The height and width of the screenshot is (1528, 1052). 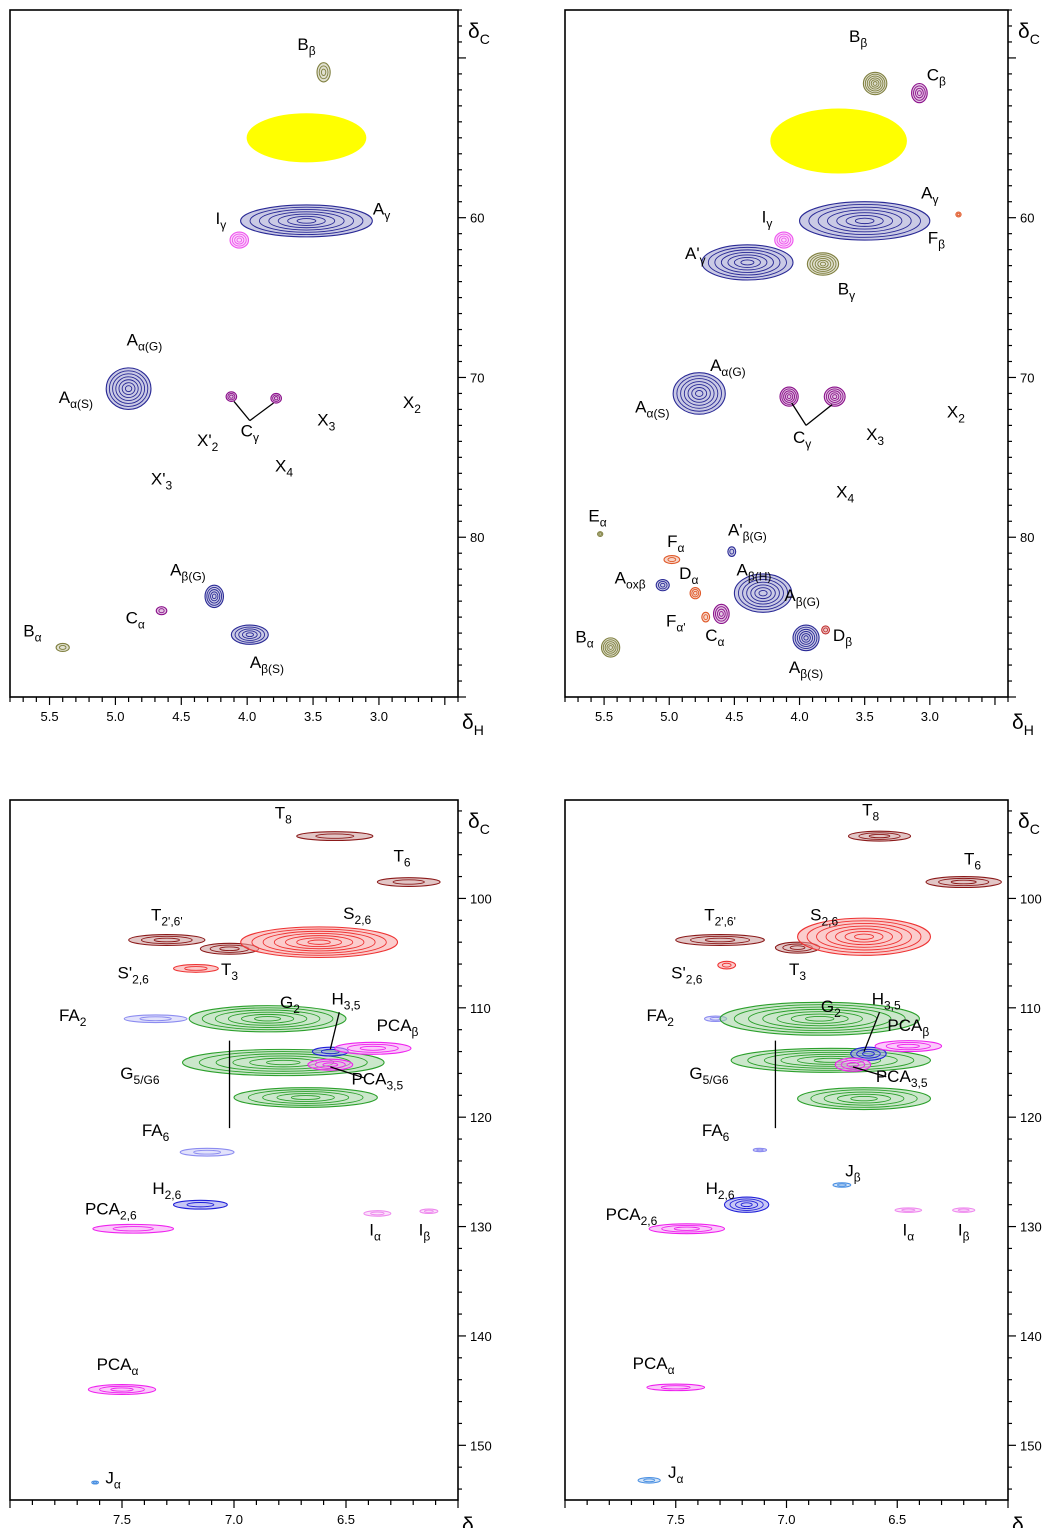 I want to click on x-tick-label: 5.5, so click(x=604, y=716).